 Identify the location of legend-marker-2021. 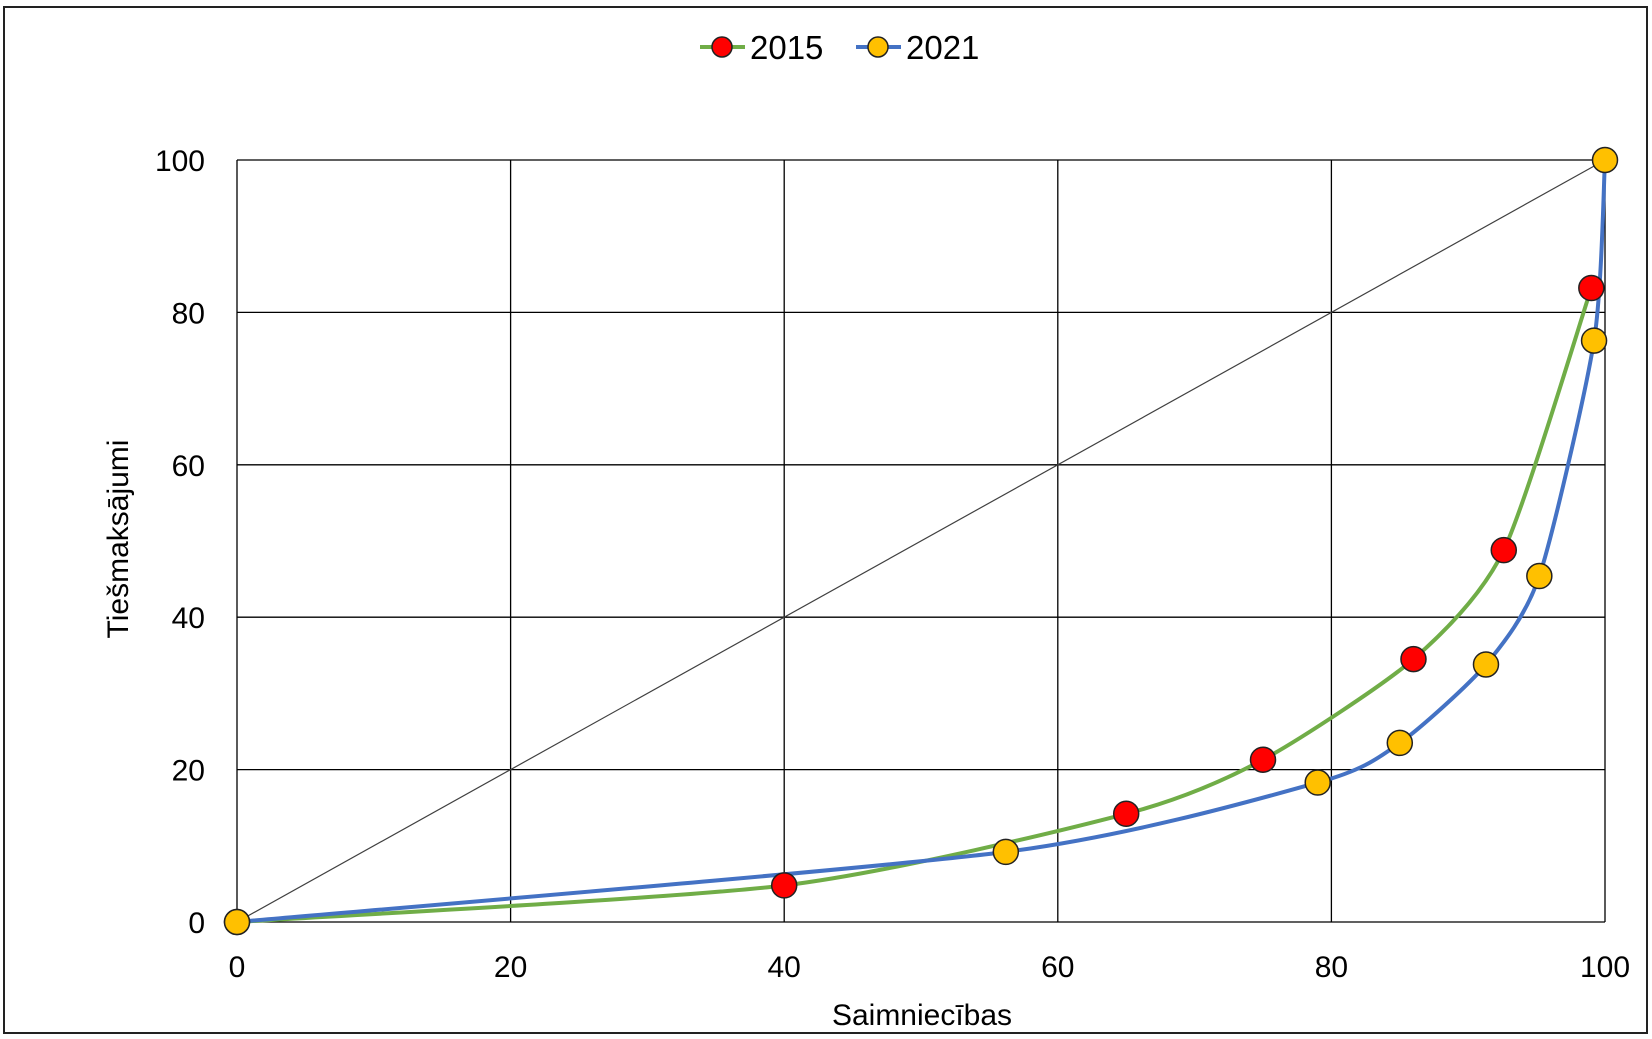
(878, 47).